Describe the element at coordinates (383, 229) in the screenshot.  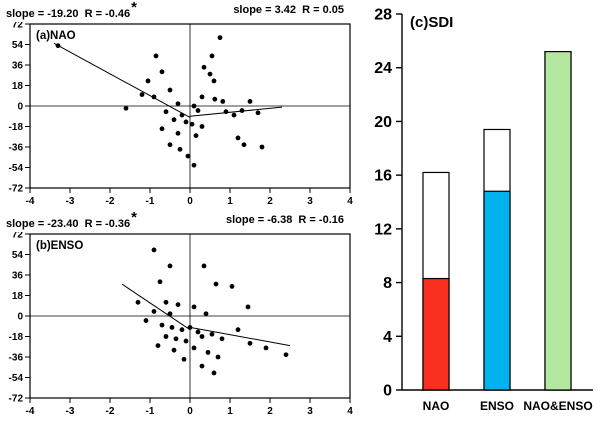
I see `y-tick-label: 12` at that location.